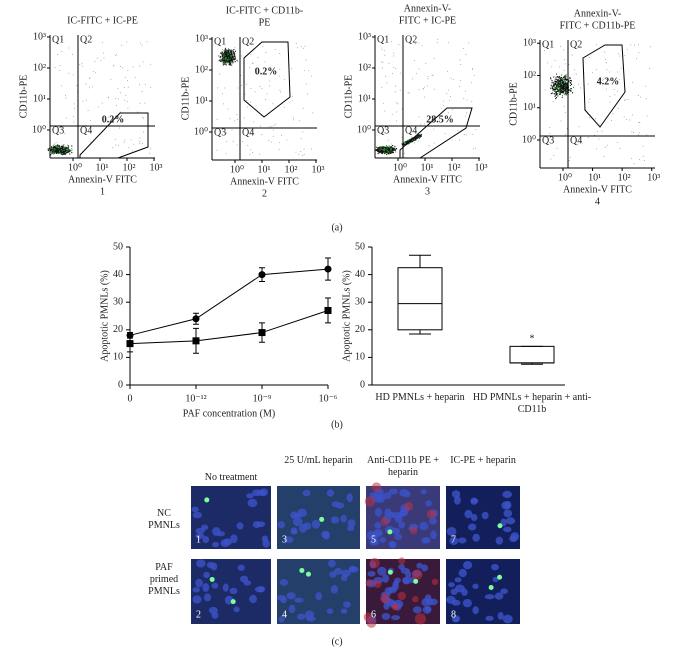 The width and height of the screenshot is (674, 655). I want to click on x-tick-label: 10¹, so click(427, 167).